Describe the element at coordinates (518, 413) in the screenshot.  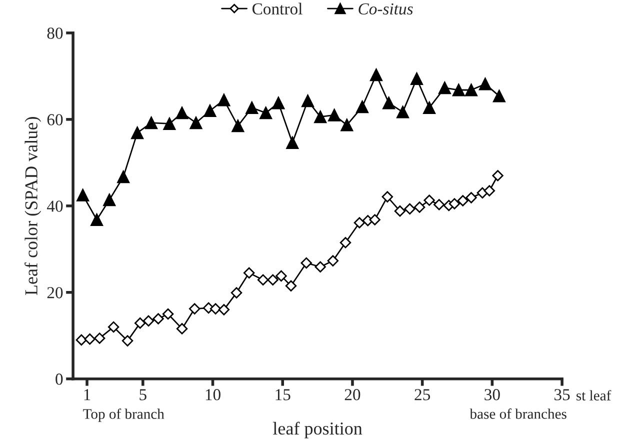
I see `text: base of branches` at that location.